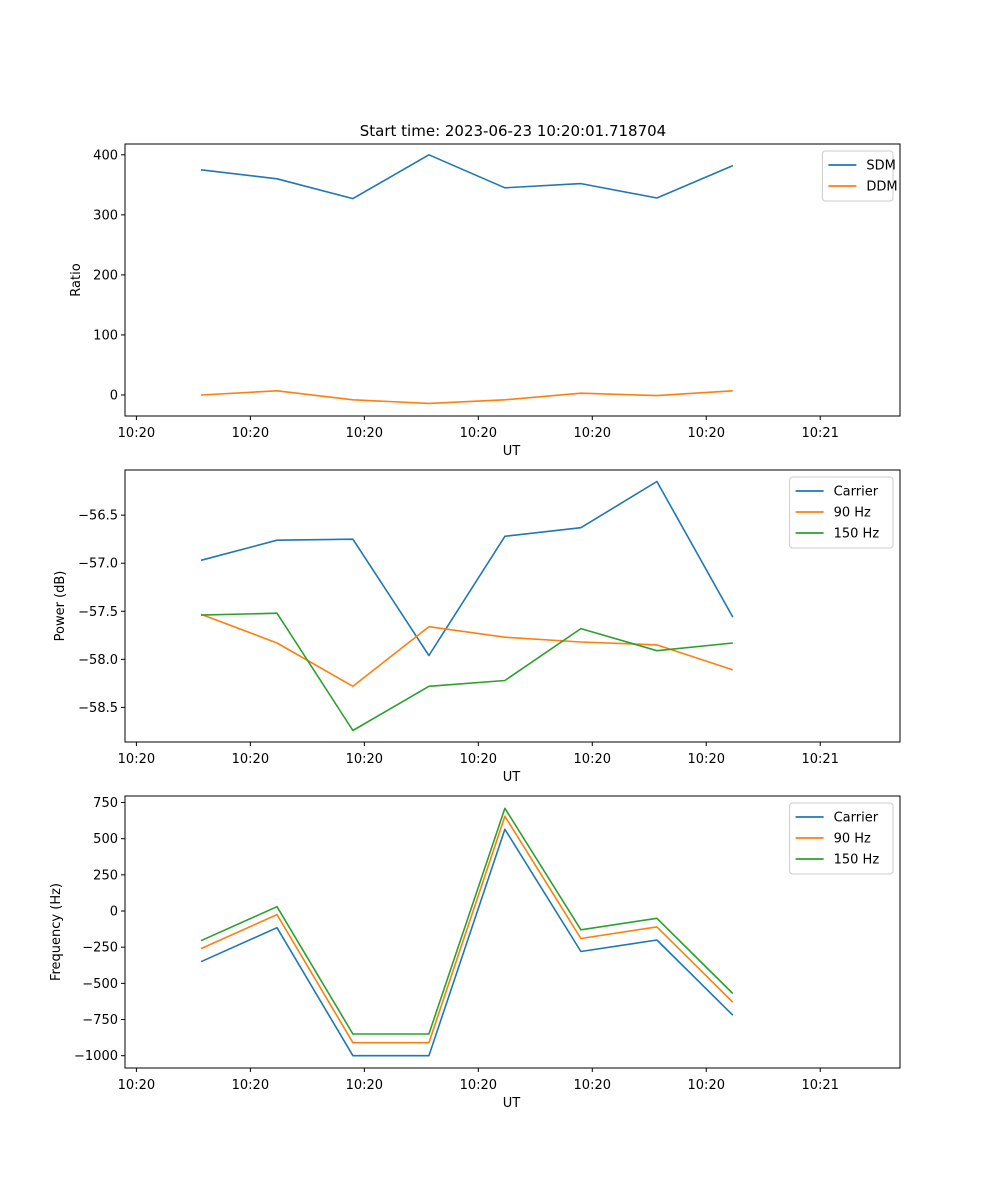 Image resolution: width=1000 pixels, height=1200 pixels. Describe the element at coordinates (105, 839) in the screenshot. I see `y-tick-label: 500` at that location.